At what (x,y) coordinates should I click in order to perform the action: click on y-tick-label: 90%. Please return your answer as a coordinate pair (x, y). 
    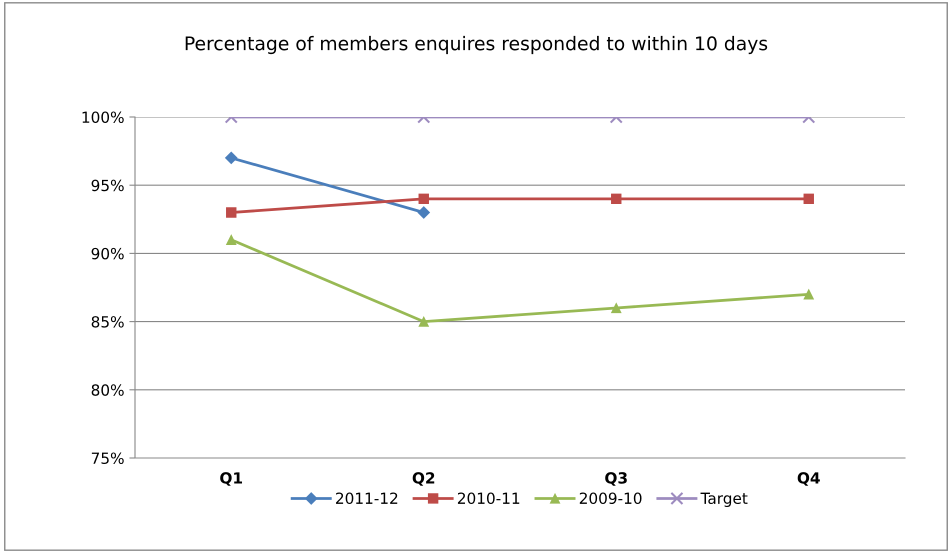
    Looking at the image, I should click on (108, 254).